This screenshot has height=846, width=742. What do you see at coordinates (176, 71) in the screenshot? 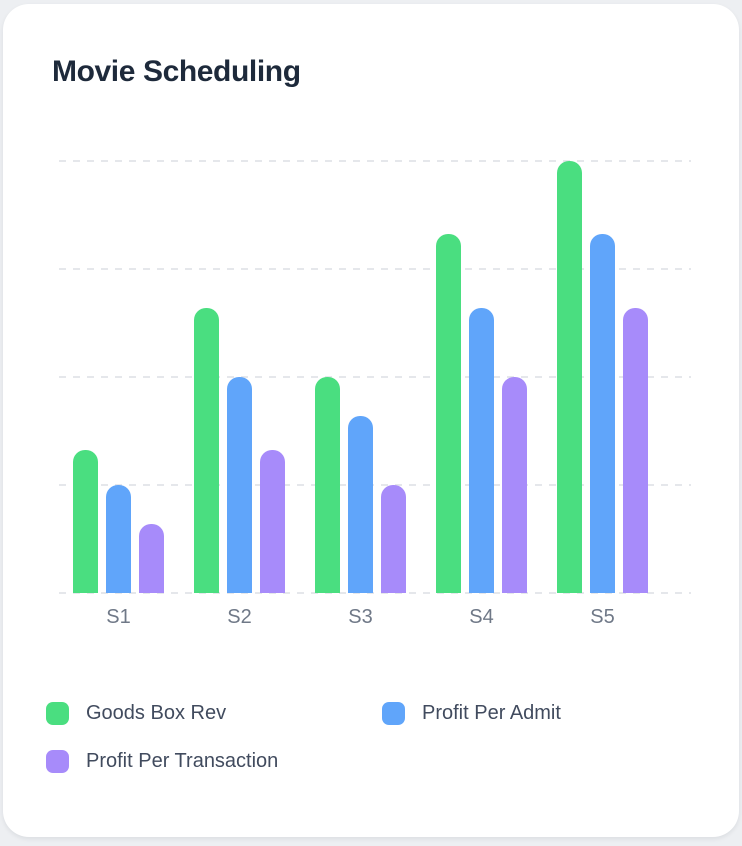
I see `page-title: Movie Scheduling` at bounding box center [176, 71].